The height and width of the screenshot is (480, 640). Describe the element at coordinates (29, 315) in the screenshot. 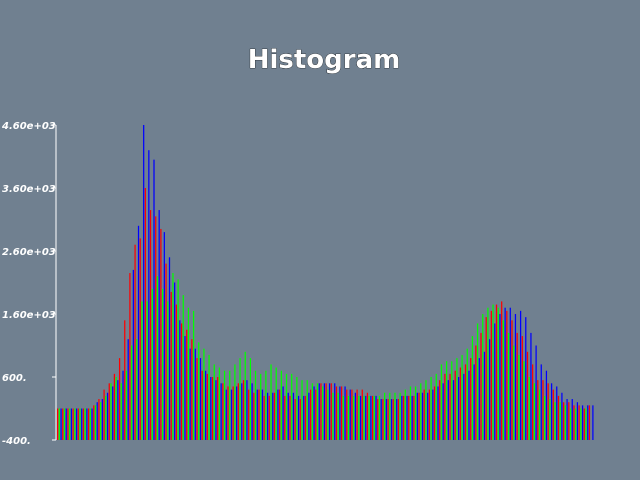

I see `y-tick-label: 1.60e+03` at that location.